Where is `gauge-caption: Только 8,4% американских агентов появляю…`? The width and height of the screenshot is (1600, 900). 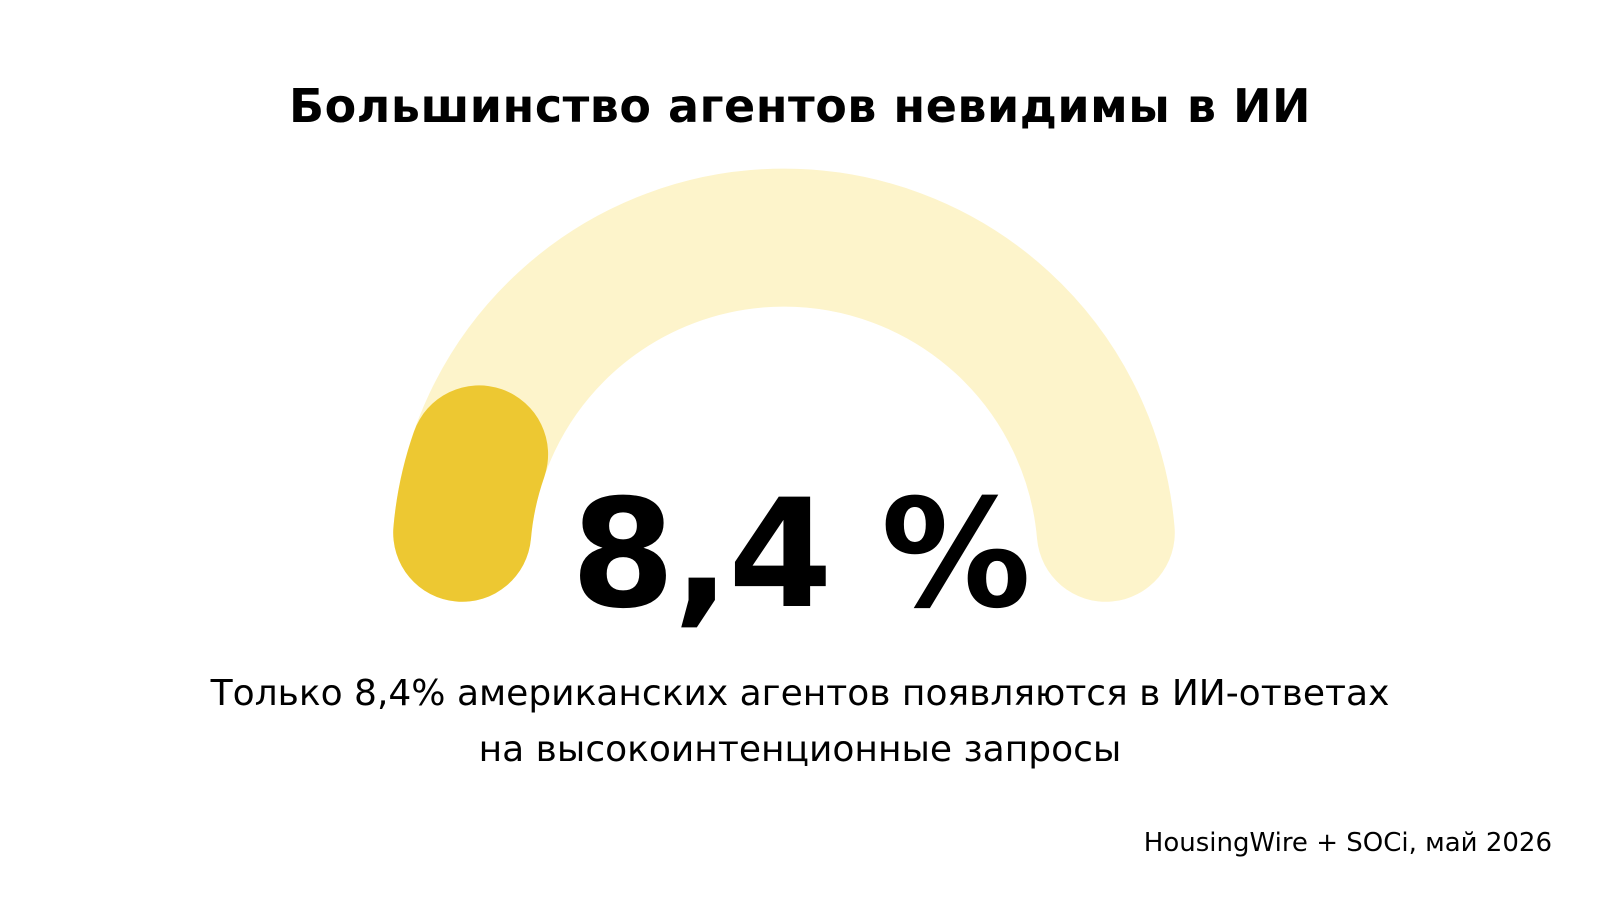 gauge-caption: Только 8,4% американских агентов появляю… is located at coordinates (800, 722).